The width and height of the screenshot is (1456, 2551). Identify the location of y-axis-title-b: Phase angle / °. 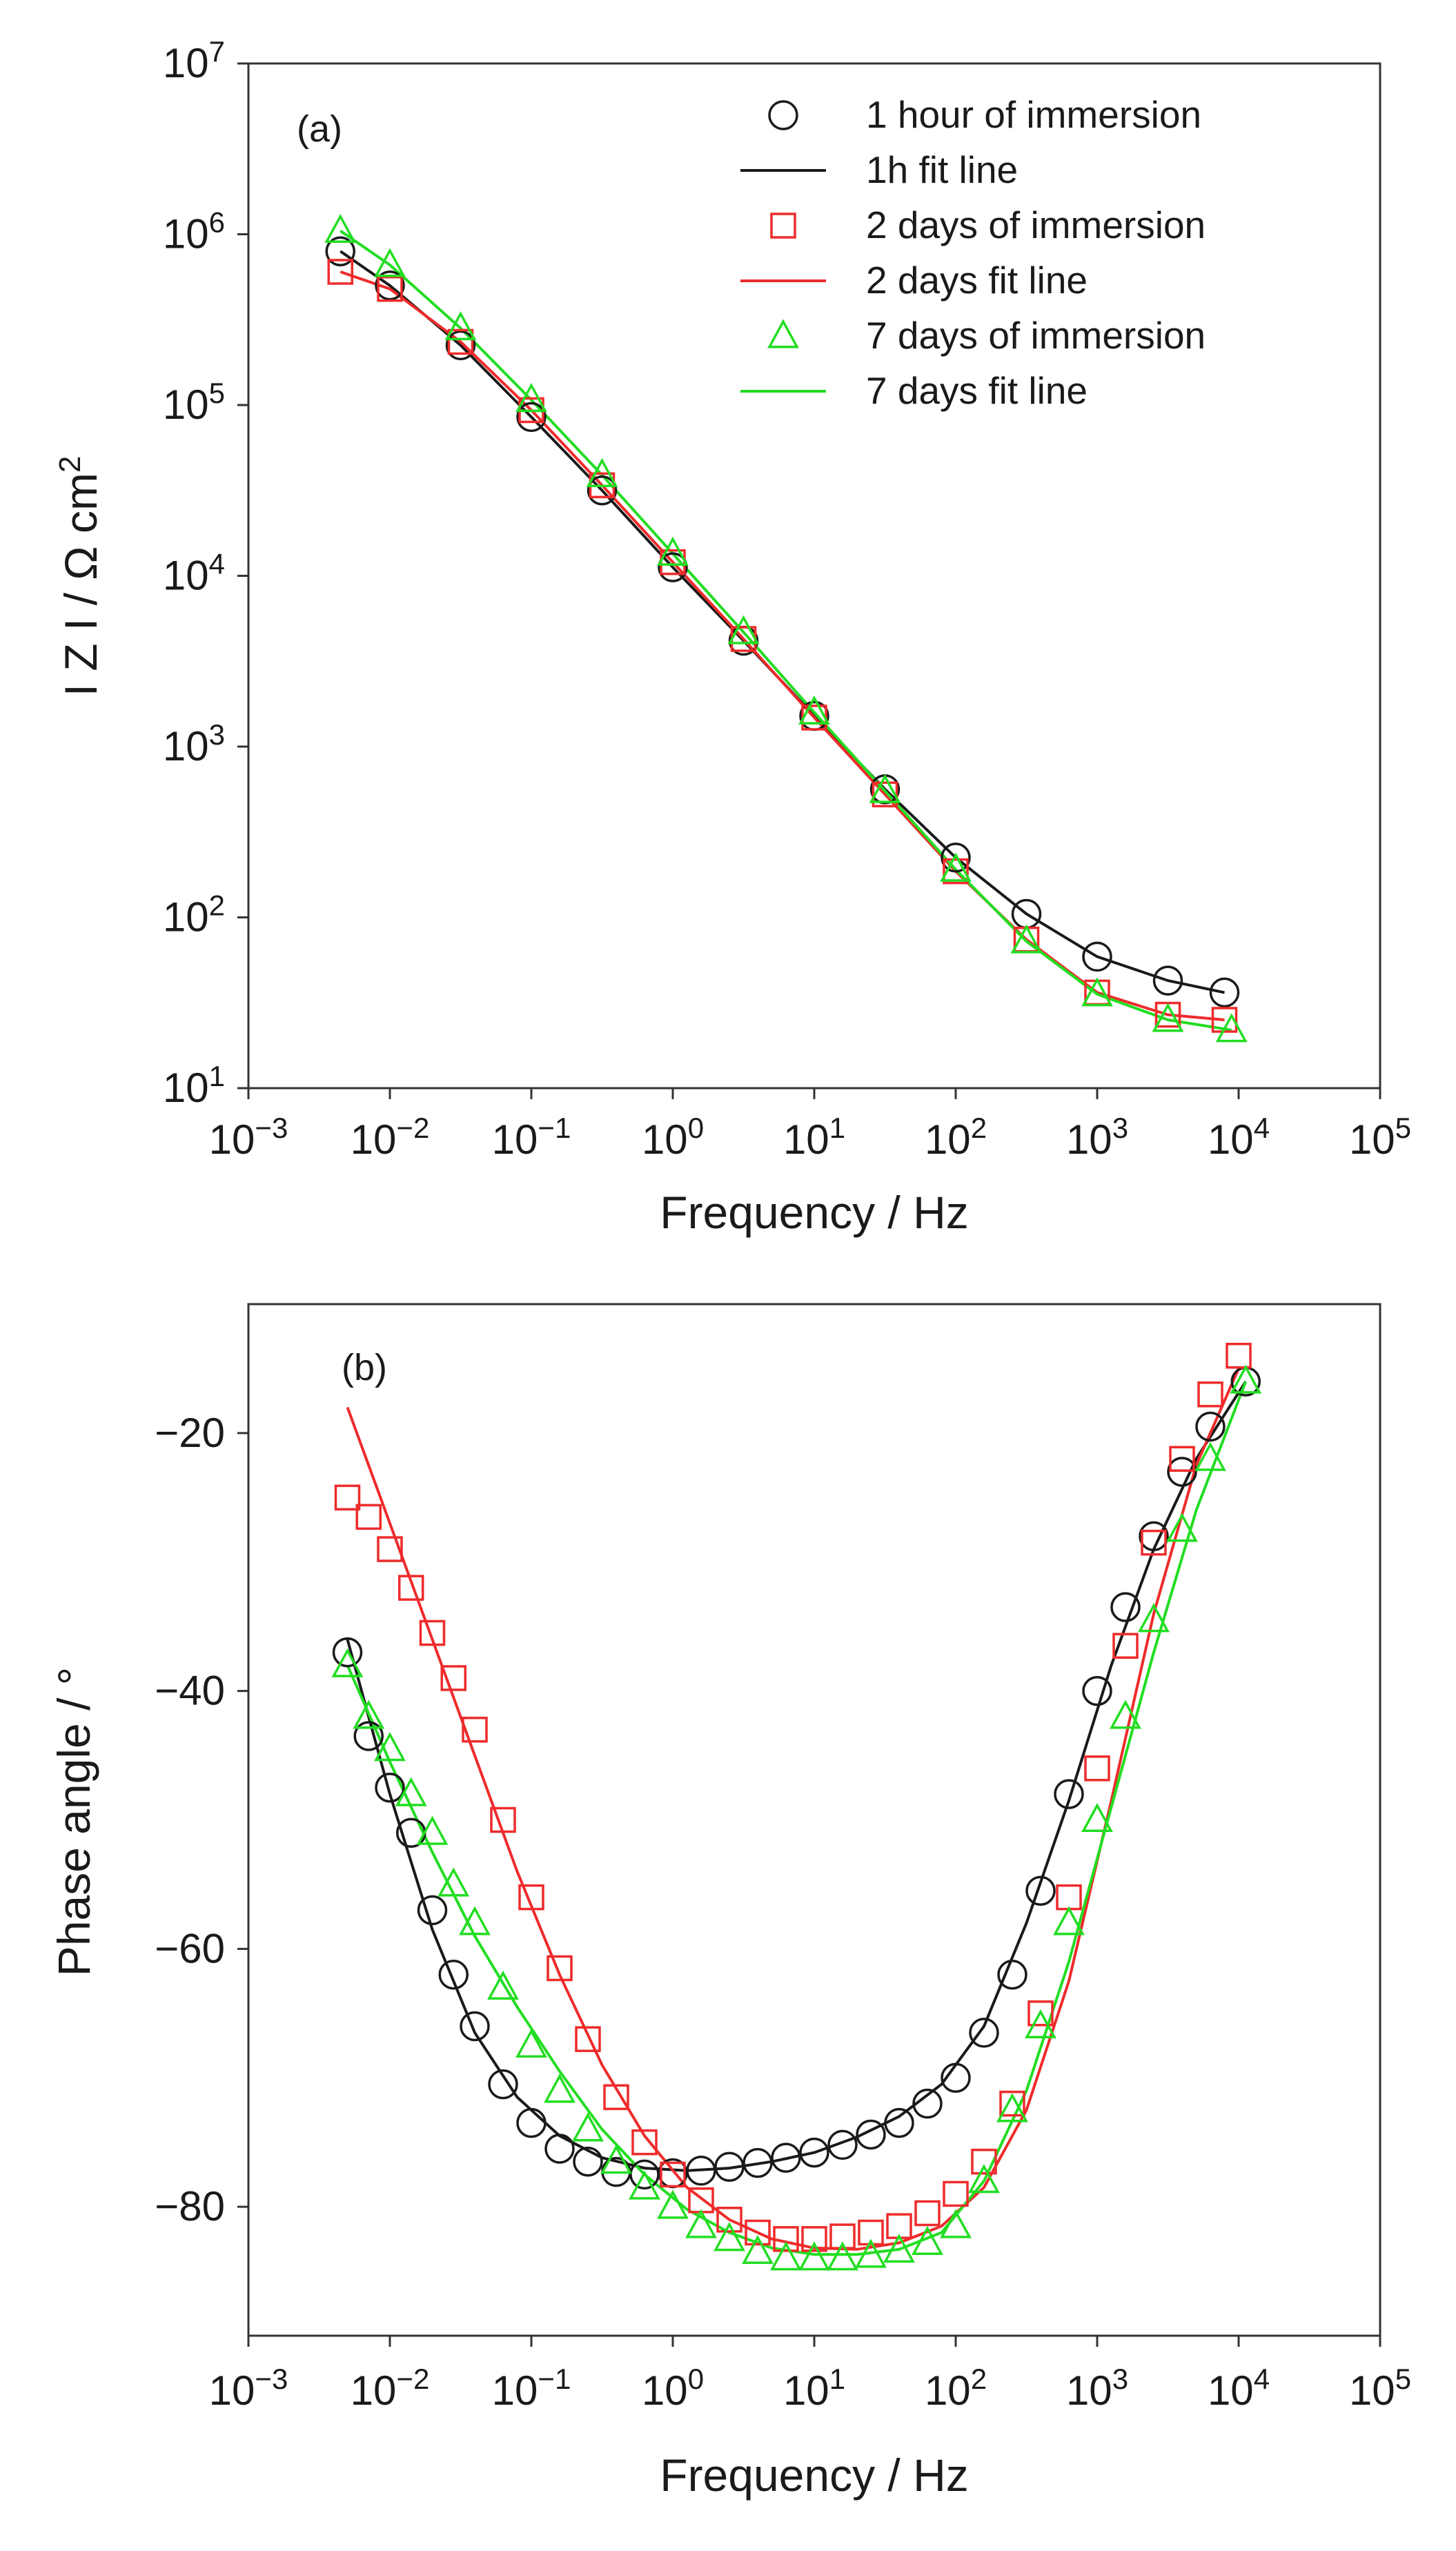
(73, 1821).